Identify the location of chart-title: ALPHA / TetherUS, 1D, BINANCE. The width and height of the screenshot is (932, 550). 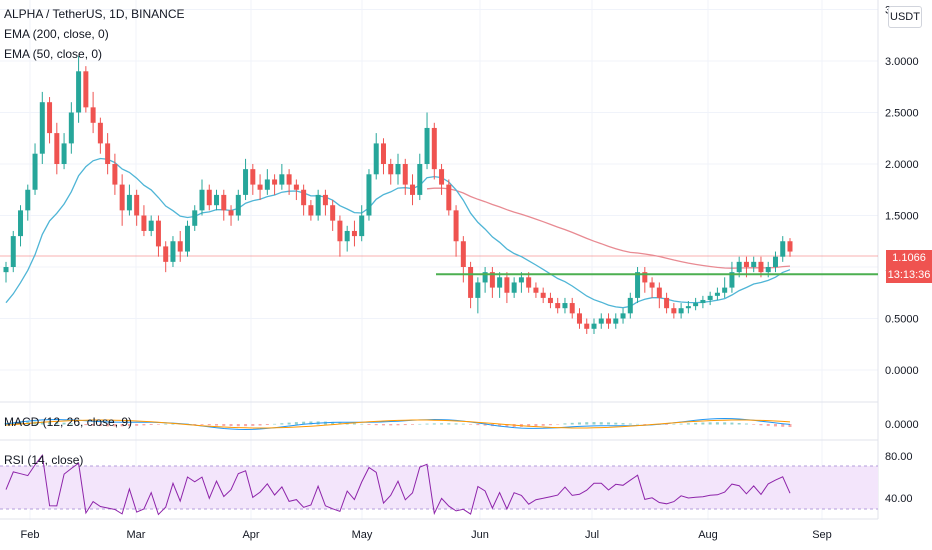
(94, 14).